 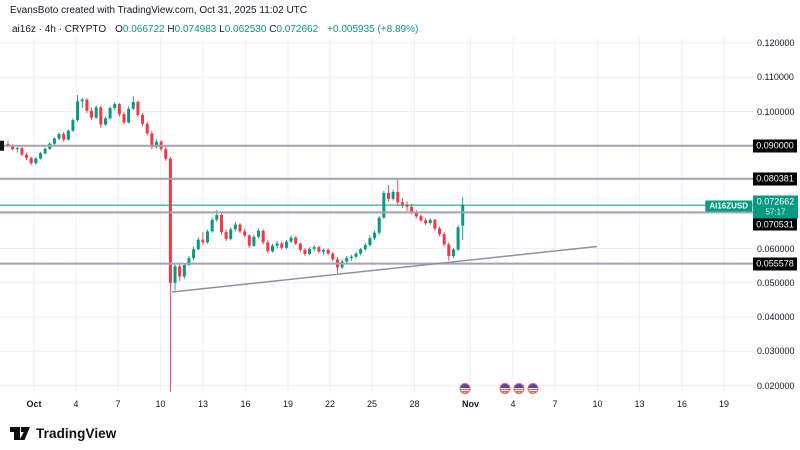 What do you see at coordinates (76, 404) in the screenshot?
I see `time-axis-label: 4` at bounding box center [76, 404].